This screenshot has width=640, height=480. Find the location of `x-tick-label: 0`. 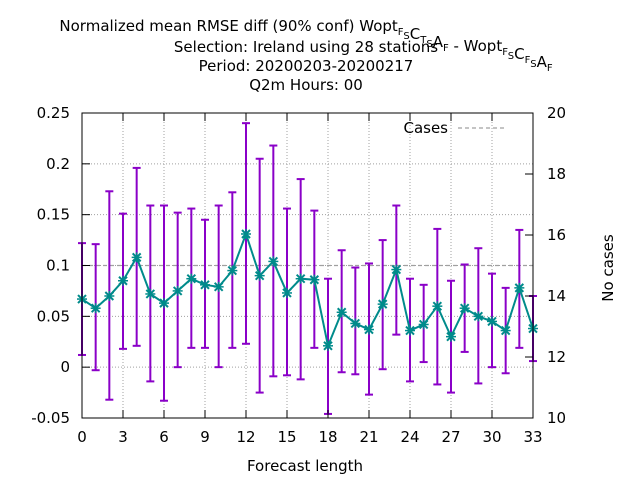

x-tick-label: 0 is located at coordinates (82, 437).